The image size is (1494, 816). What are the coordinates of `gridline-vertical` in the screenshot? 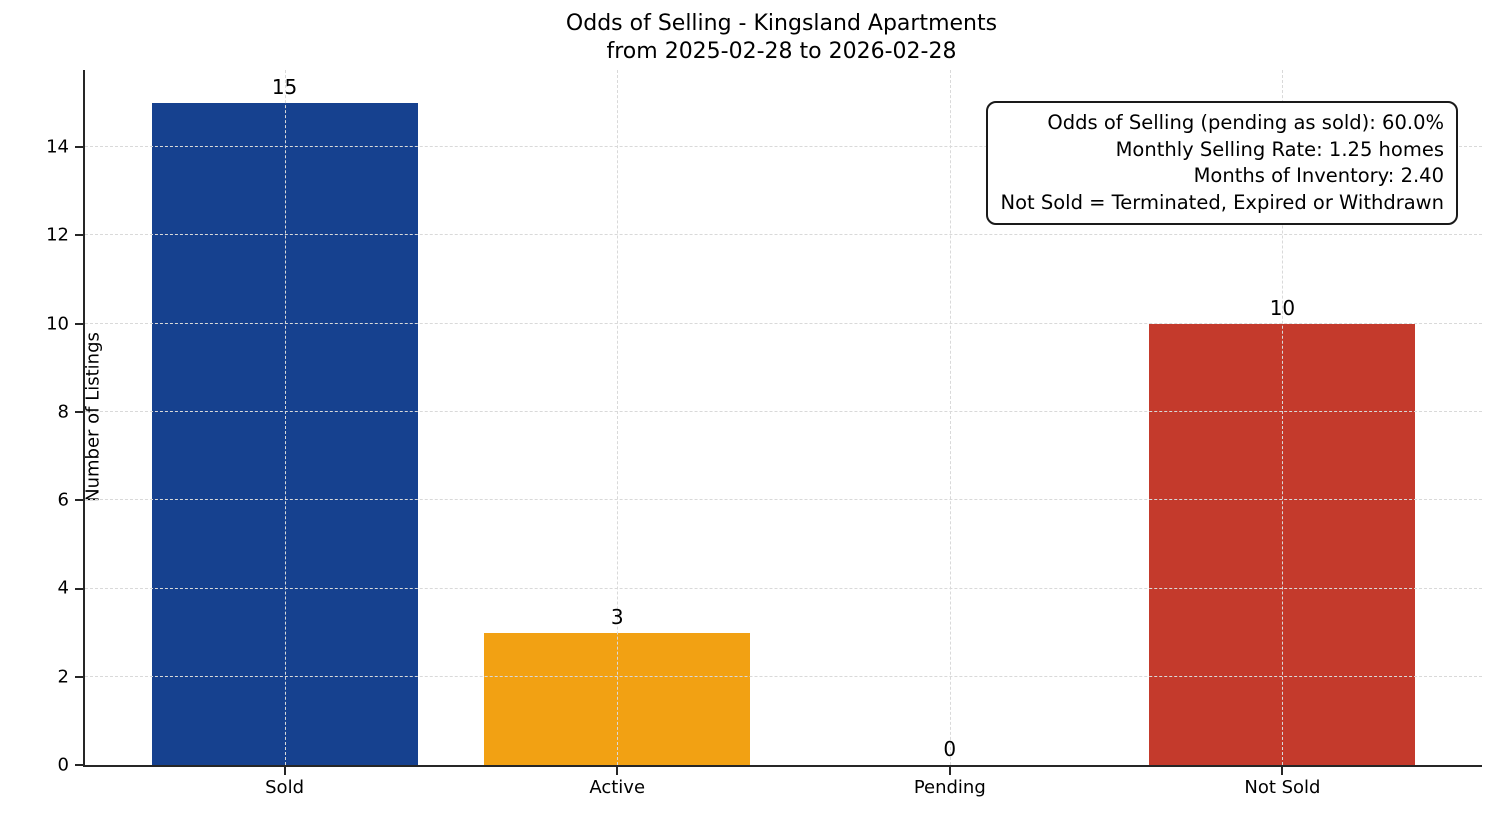 It's located at (950, 417).